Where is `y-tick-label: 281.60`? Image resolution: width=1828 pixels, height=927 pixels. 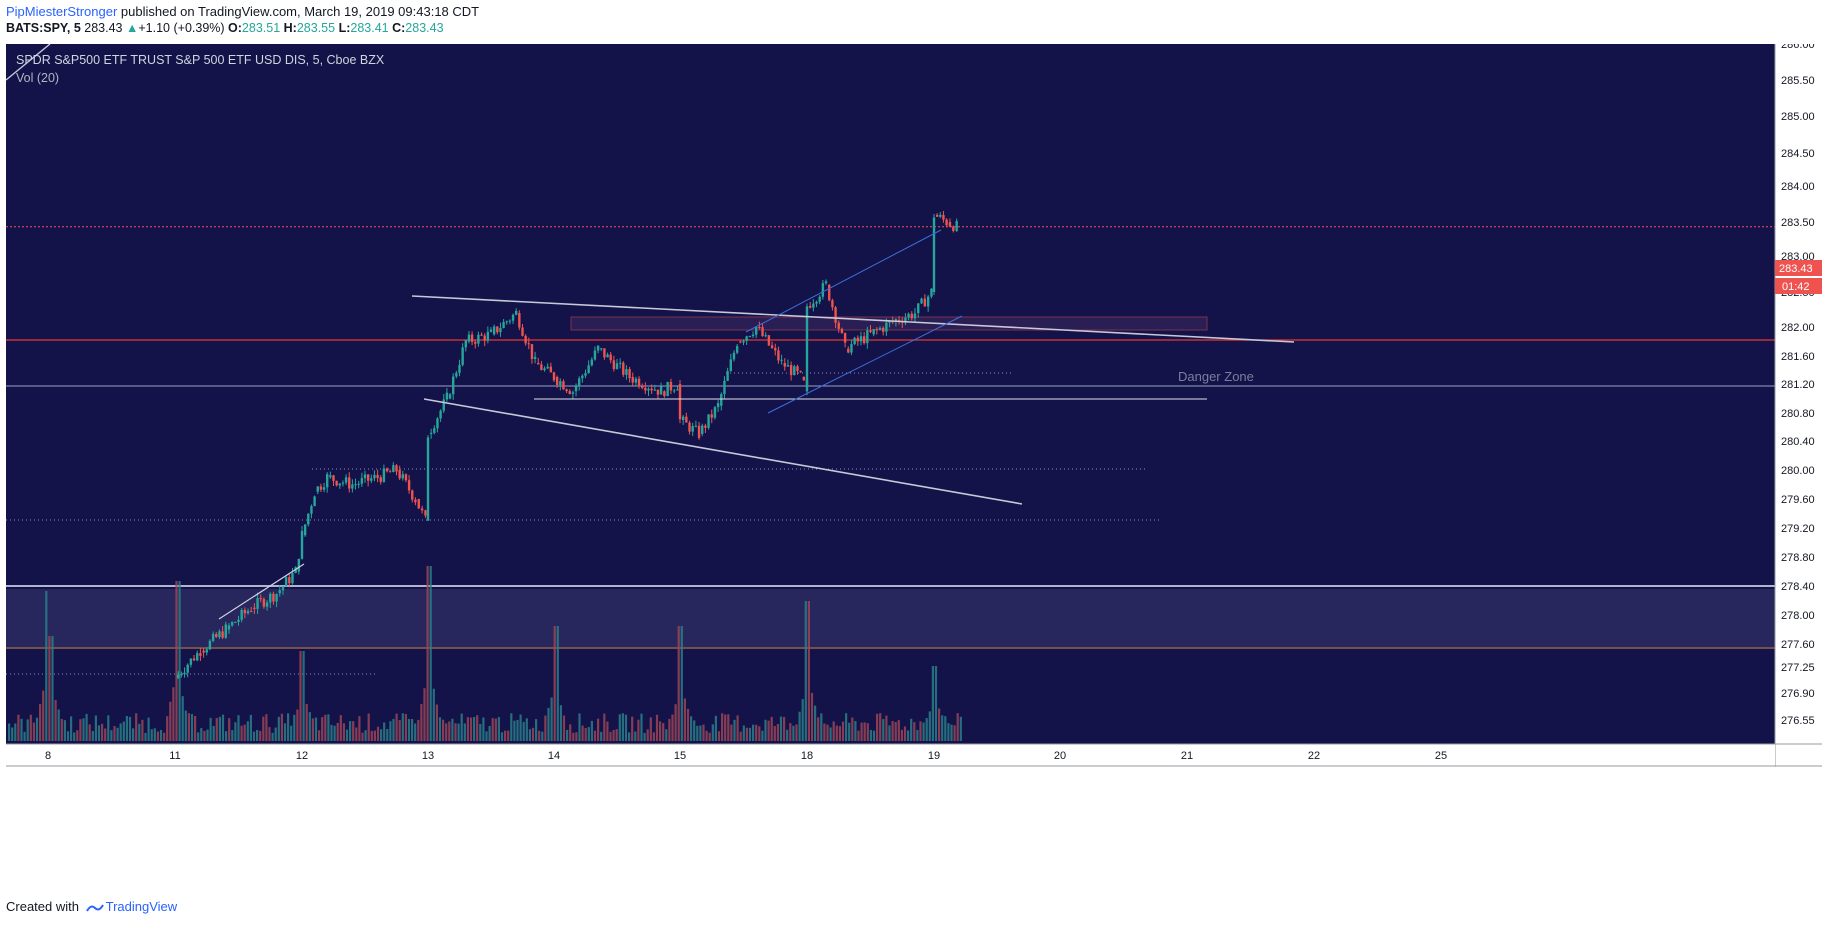 y-tick-label: 281.60 is located at coordinates (1798, 357).